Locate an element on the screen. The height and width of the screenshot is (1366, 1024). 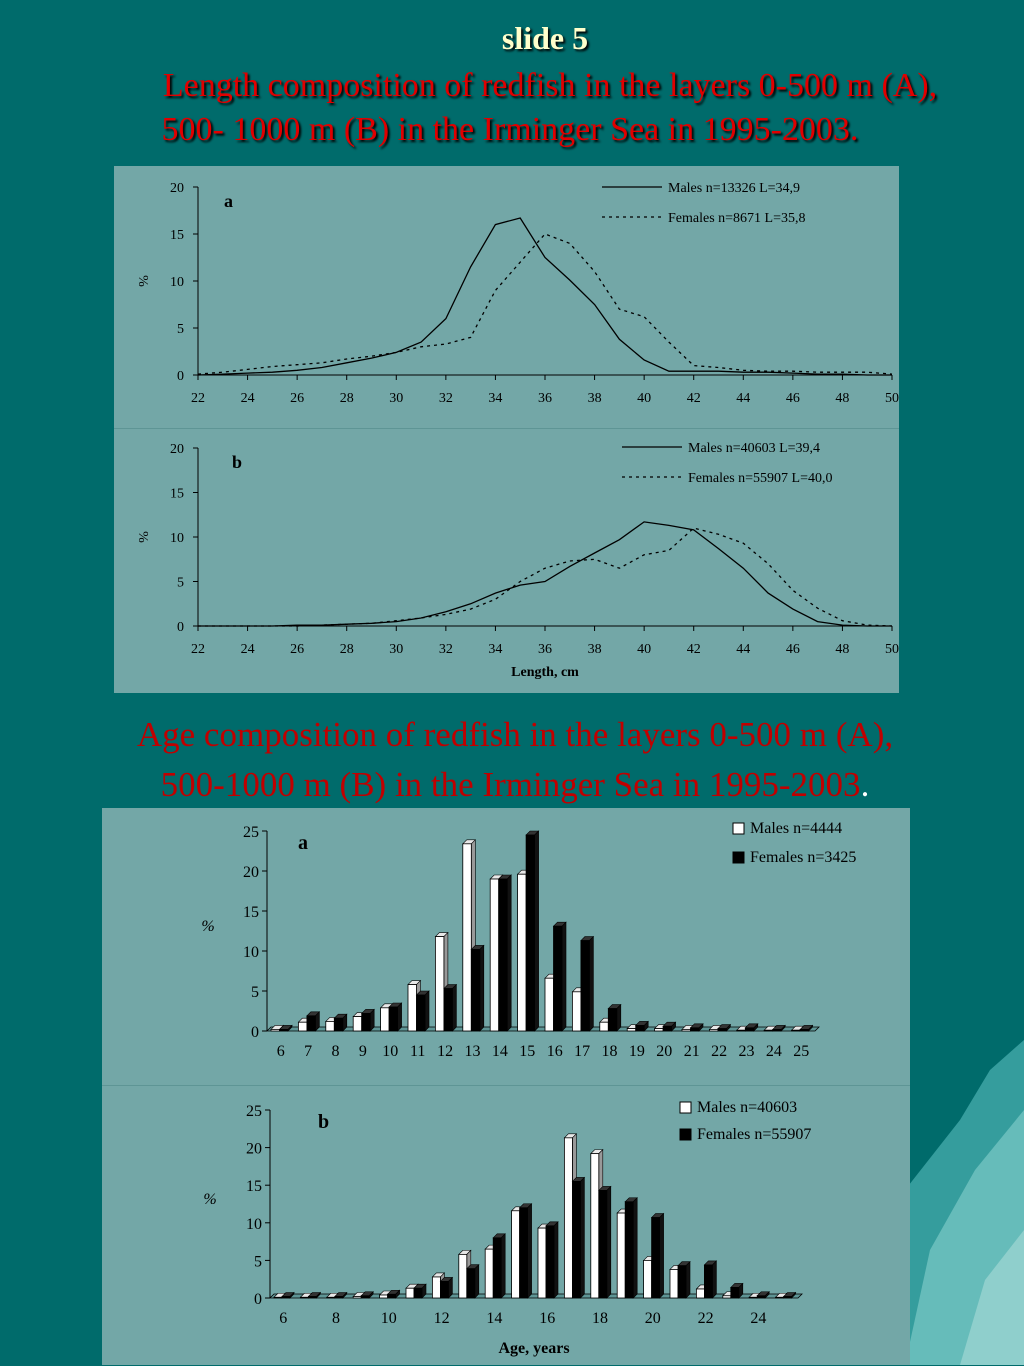
panel-label: b is located at coordinates (323, 1122).